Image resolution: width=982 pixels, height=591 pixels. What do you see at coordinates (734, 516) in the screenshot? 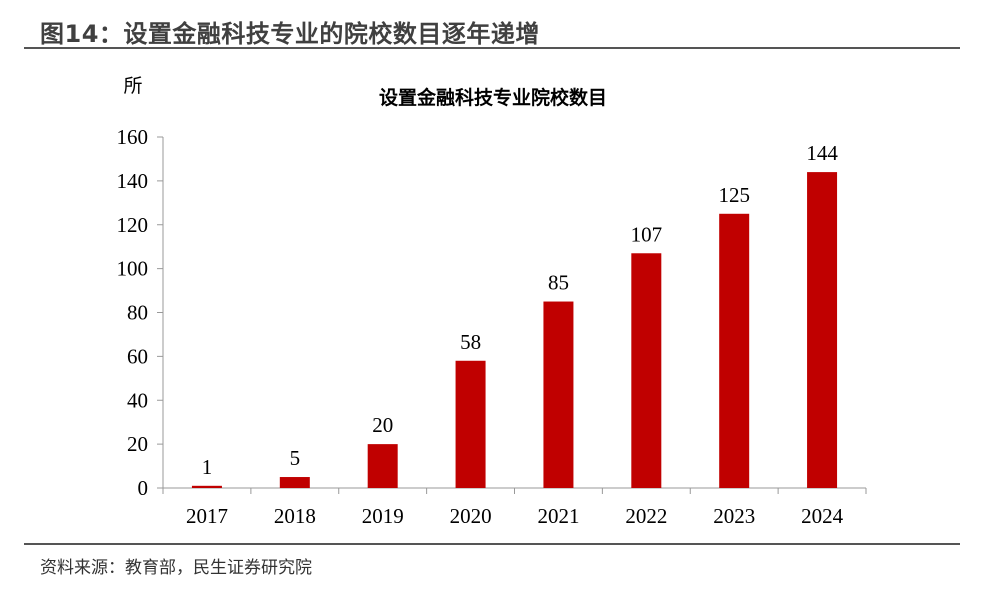
I see `x-tick-label: 2023` at bounding box center [734, 516].